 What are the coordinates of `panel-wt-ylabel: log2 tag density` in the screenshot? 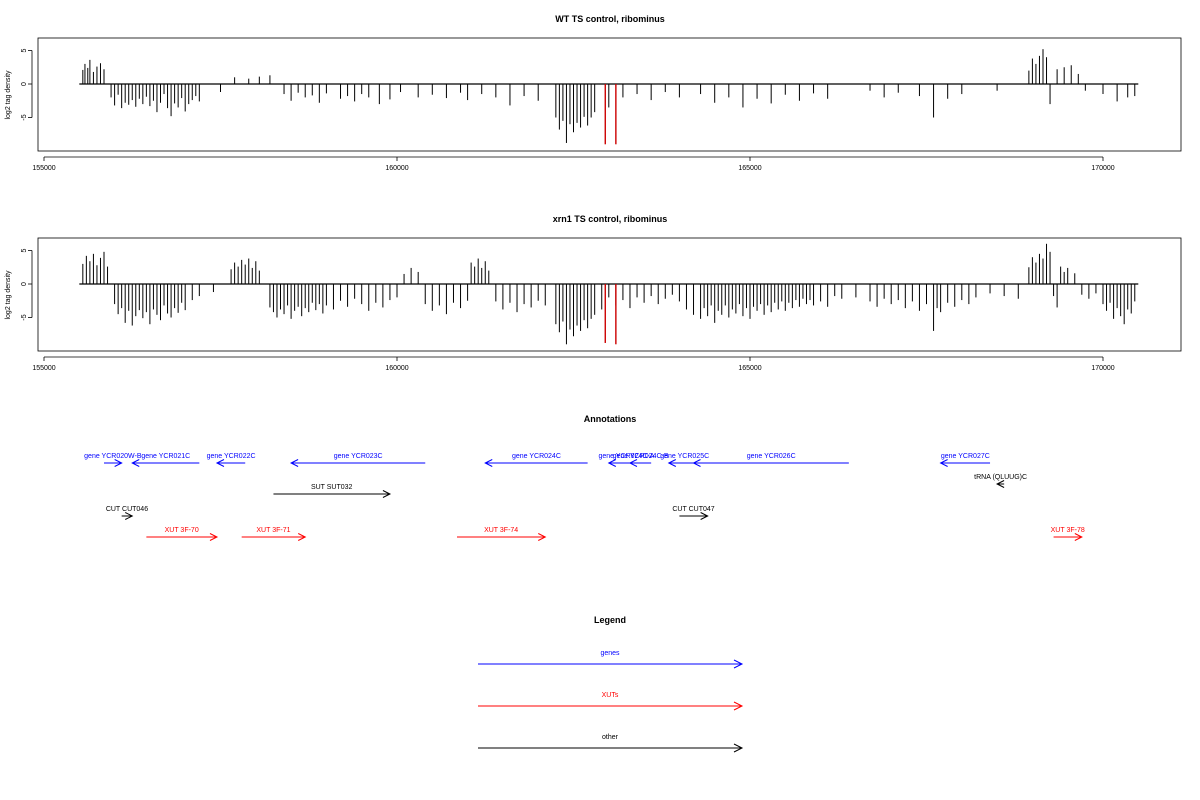 It's located at (8, 95).